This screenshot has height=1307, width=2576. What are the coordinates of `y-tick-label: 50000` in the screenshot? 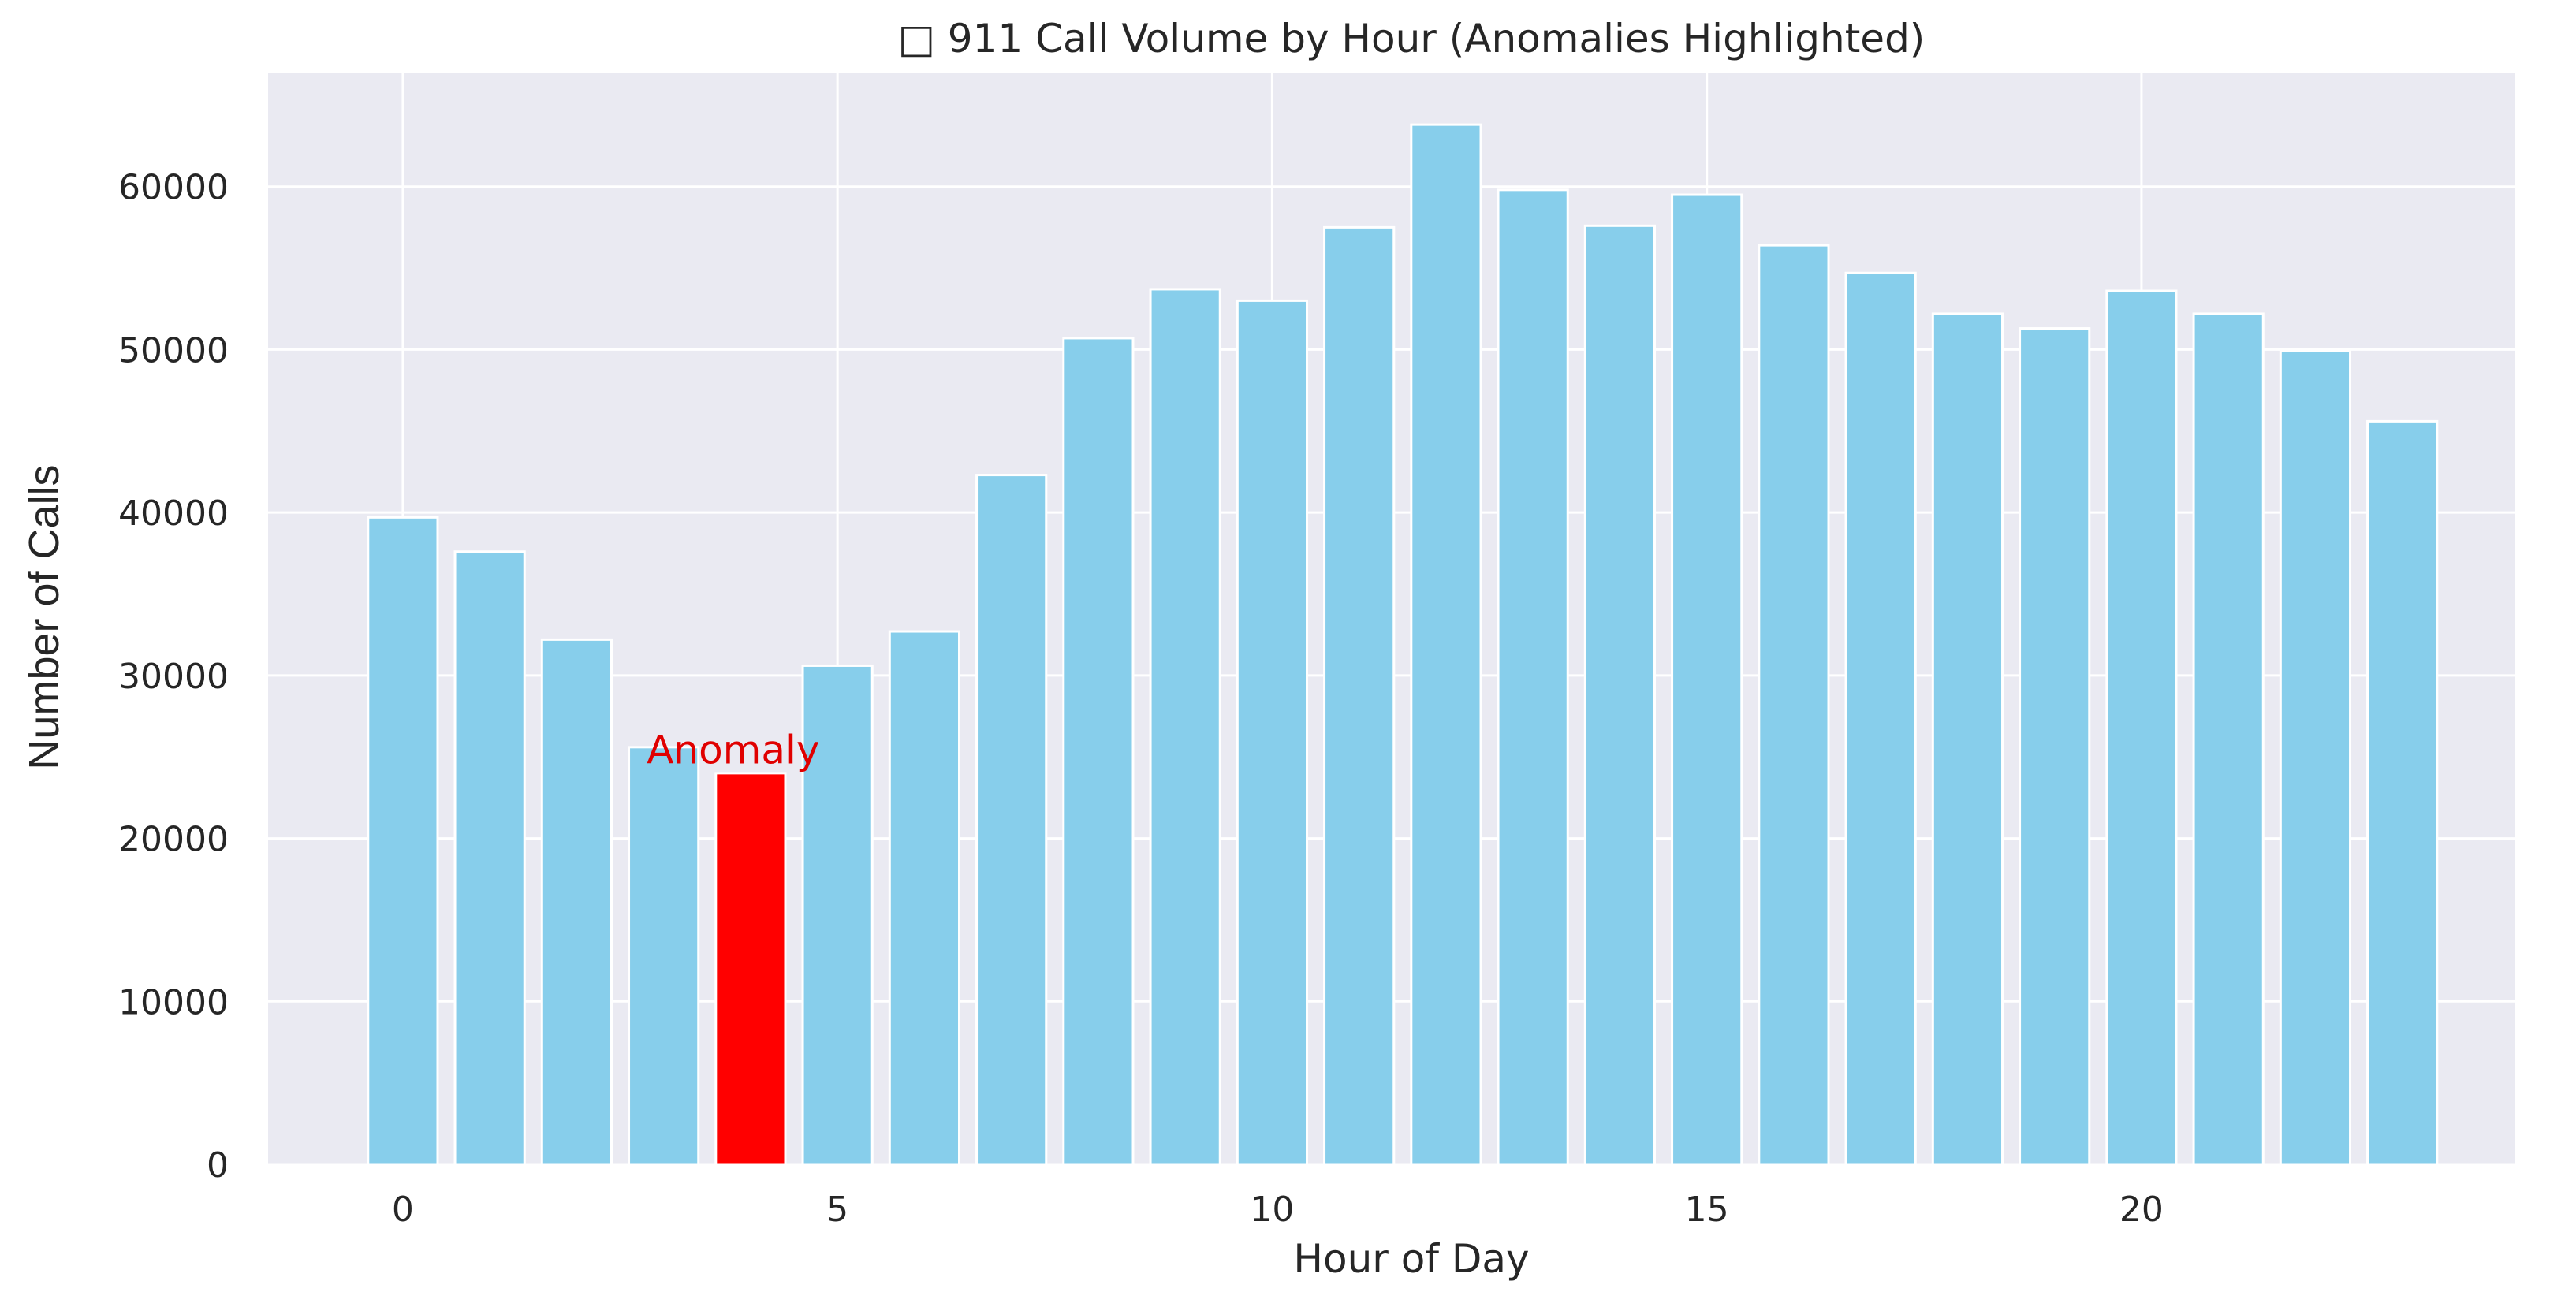 It's located at (173, 350).